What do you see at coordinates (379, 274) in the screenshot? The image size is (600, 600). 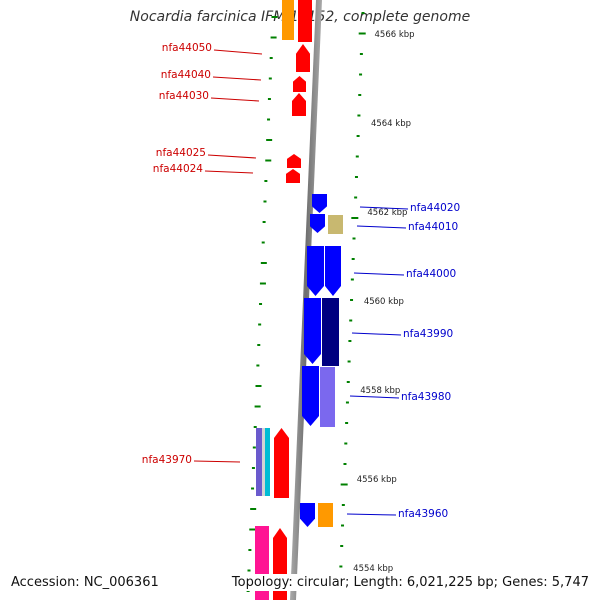 I see `callout-line-nfa44000` at bounding box center [379, 274].